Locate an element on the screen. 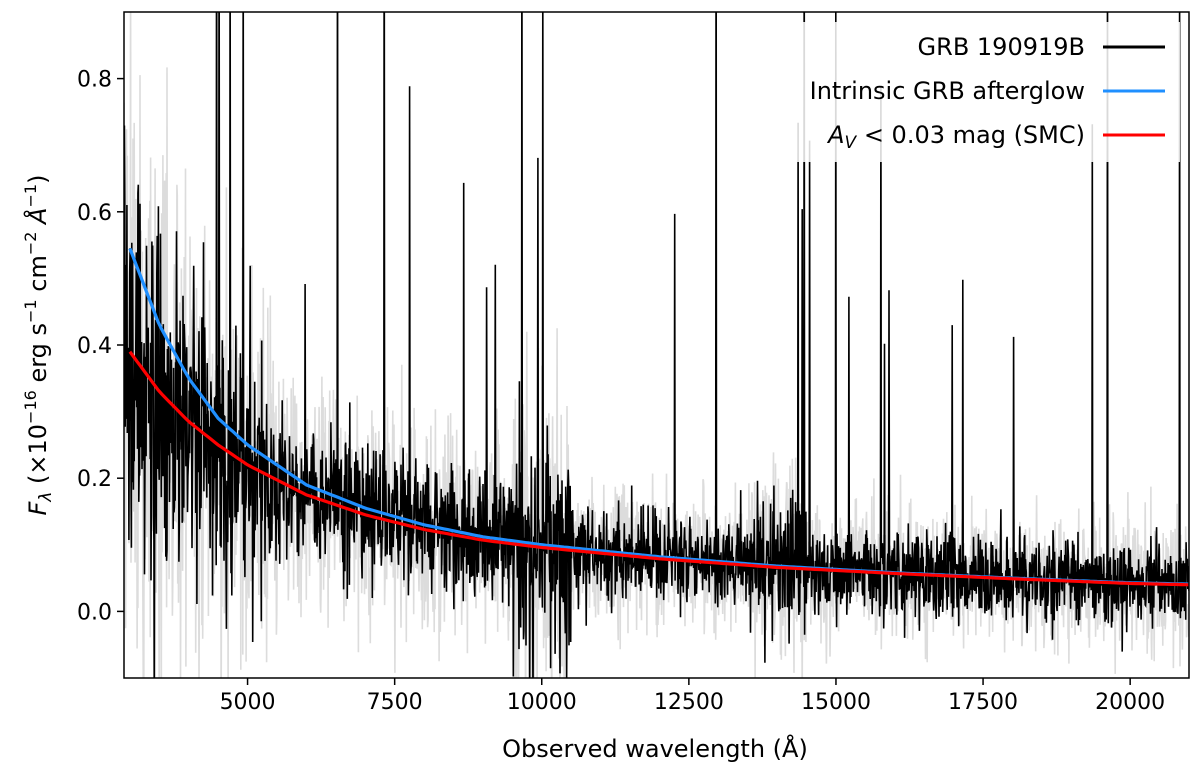 The width and height of the screenshot is (1200, 774). legend-label-intrinsic: Intrinsic GRB afterglow is located at coordinates (947, 91).